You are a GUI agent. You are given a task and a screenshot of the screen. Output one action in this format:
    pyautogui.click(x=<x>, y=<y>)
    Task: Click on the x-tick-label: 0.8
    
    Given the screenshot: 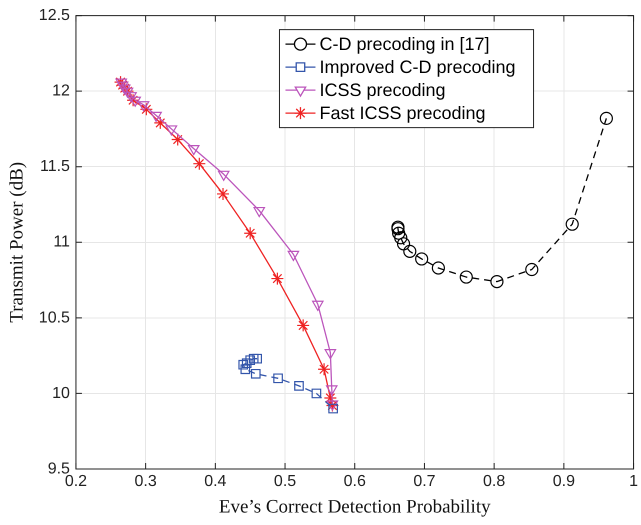 What is the action you would take?
    pyautogui.click(x=494, y=481)
    